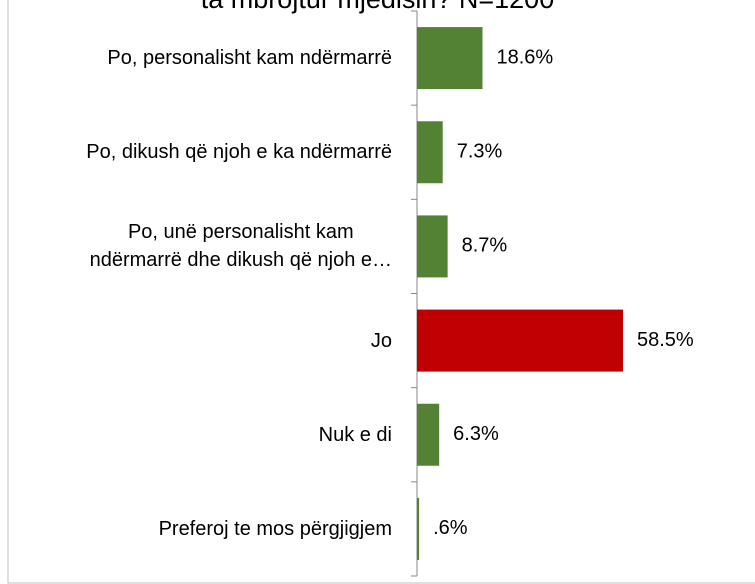  I want to click on category-label: Jo, so click(381, 340).